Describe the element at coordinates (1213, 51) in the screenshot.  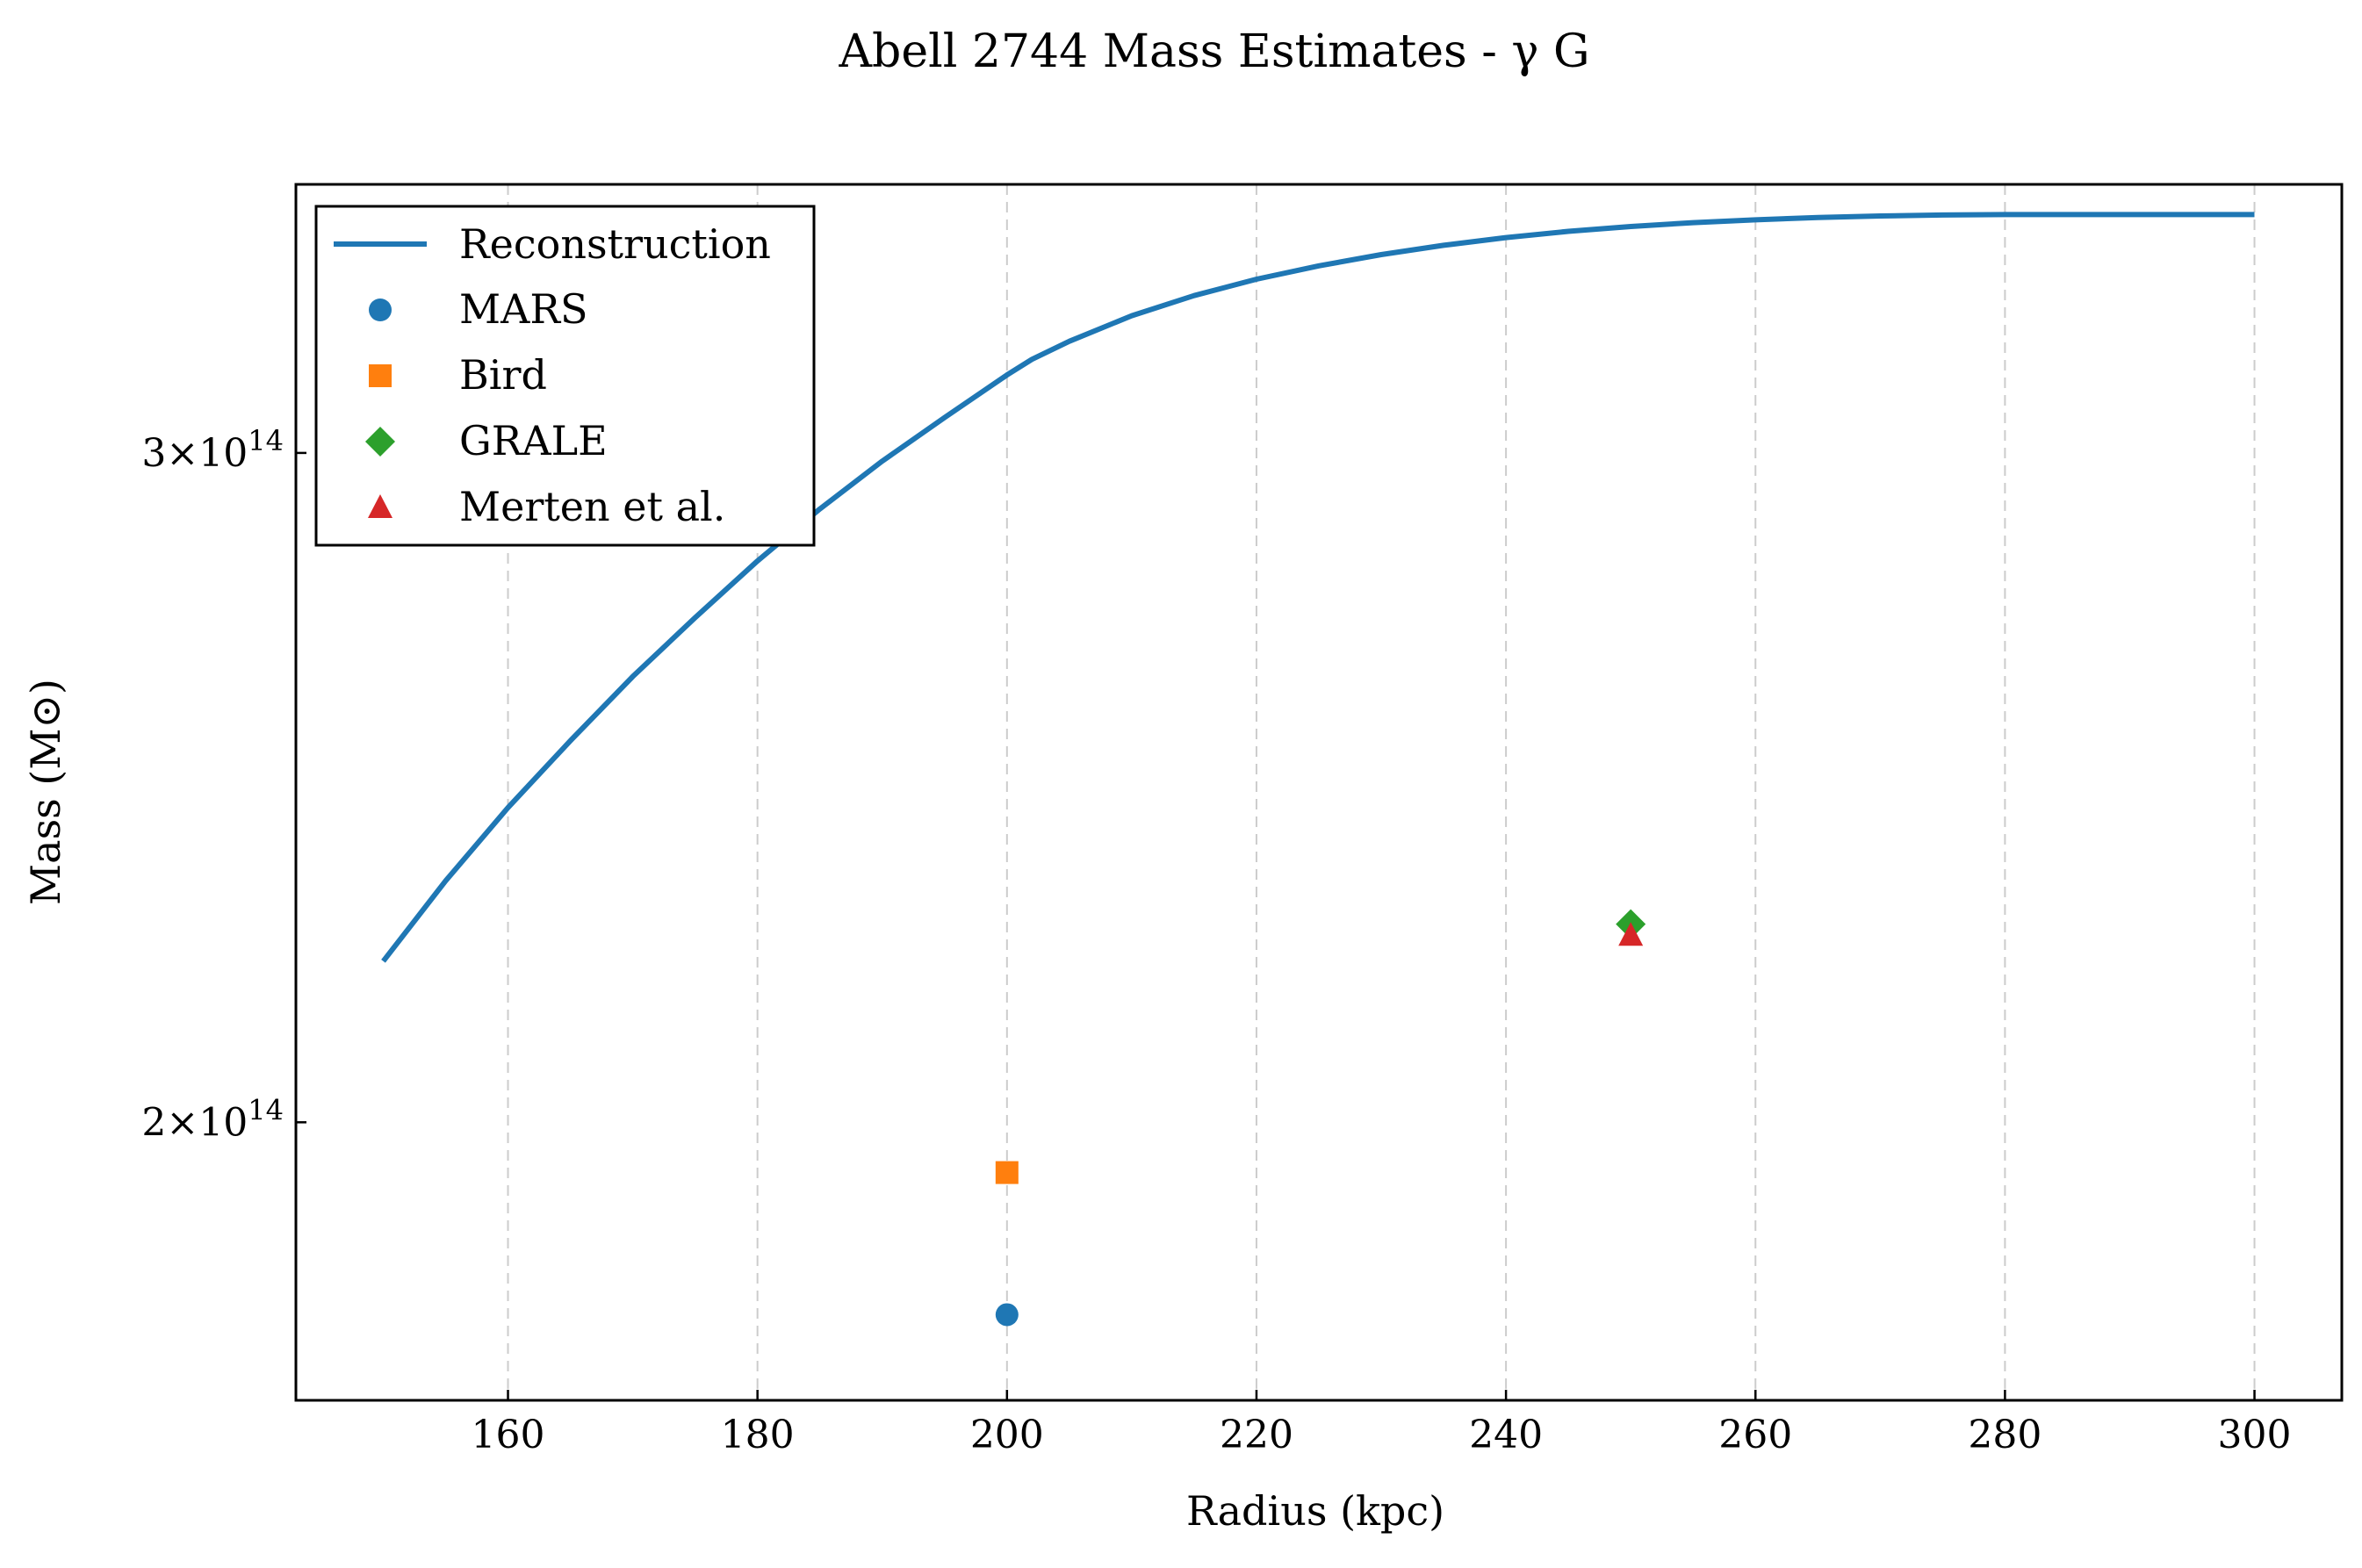
I see `chart-title: Abell 2744 Mass Estimates - γ G` at that location.